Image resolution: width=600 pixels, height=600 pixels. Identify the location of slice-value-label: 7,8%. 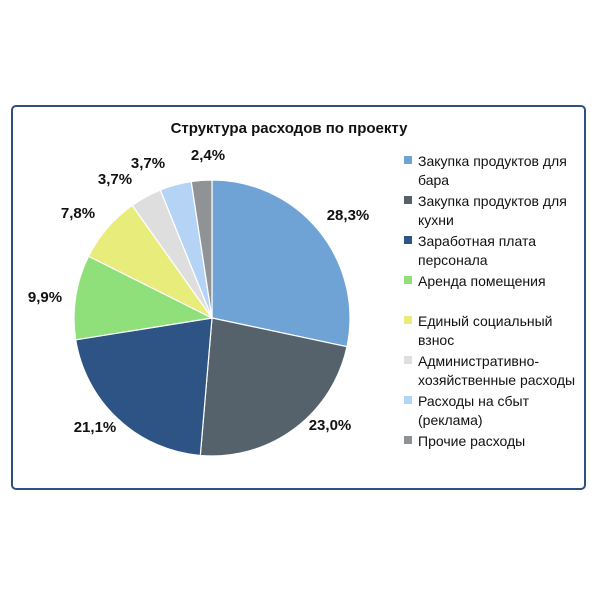
(78, 213).